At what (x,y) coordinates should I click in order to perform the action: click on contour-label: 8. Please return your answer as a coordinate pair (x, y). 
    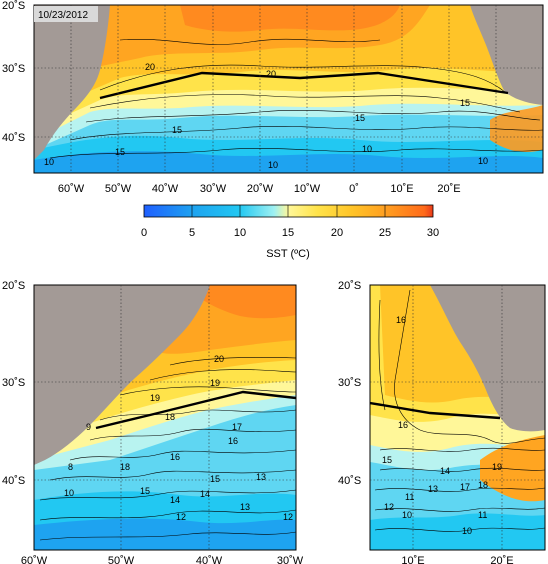
    Looking at the image, I should click on (70, 467).